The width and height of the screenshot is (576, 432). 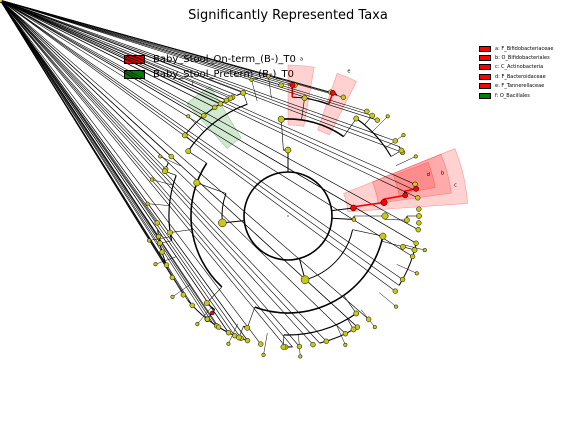 I want to click on phylum-2-0-1-arc, so click(x=320, y=324).